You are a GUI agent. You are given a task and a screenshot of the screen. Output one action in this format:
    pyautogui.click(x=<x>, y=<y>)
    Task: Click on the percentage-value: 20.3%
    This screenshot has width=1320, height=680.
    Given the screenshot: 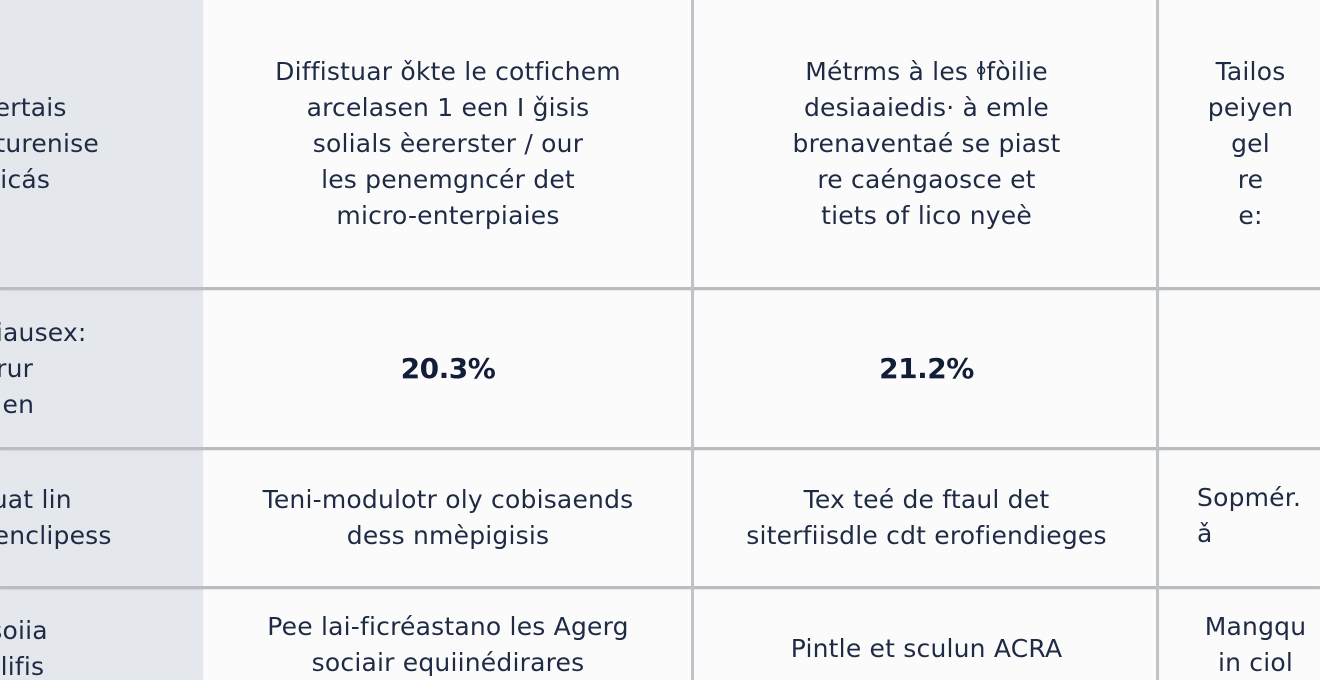 What is the action you would take?
    pyautogui.click(x=448, y=368)
    